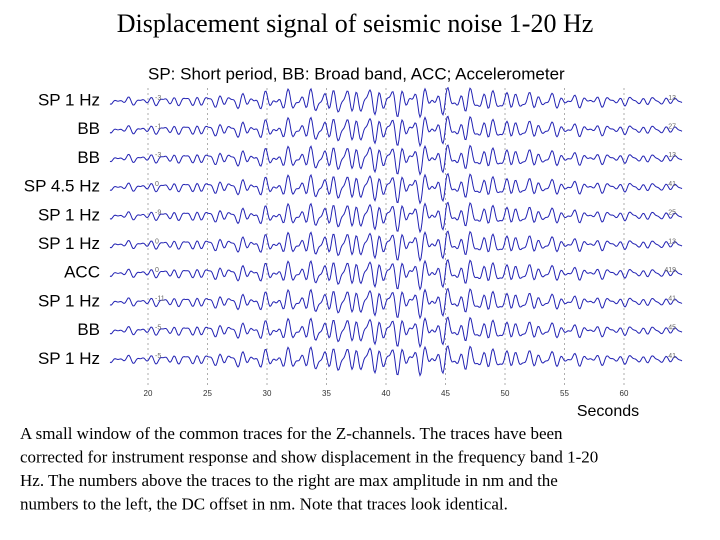 This screenshot has width=720, height=540. What do you see at coordinates (148, 393) in the screenshot?
I see `x-tick-label: 20` at bounding box center [148, 393].